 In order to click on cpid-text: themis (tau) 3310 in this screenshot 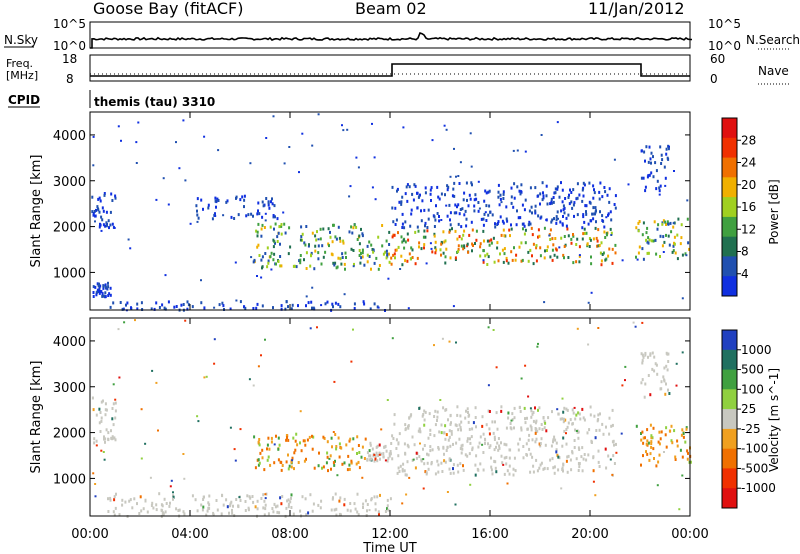, I will do `click(154, 102)`.